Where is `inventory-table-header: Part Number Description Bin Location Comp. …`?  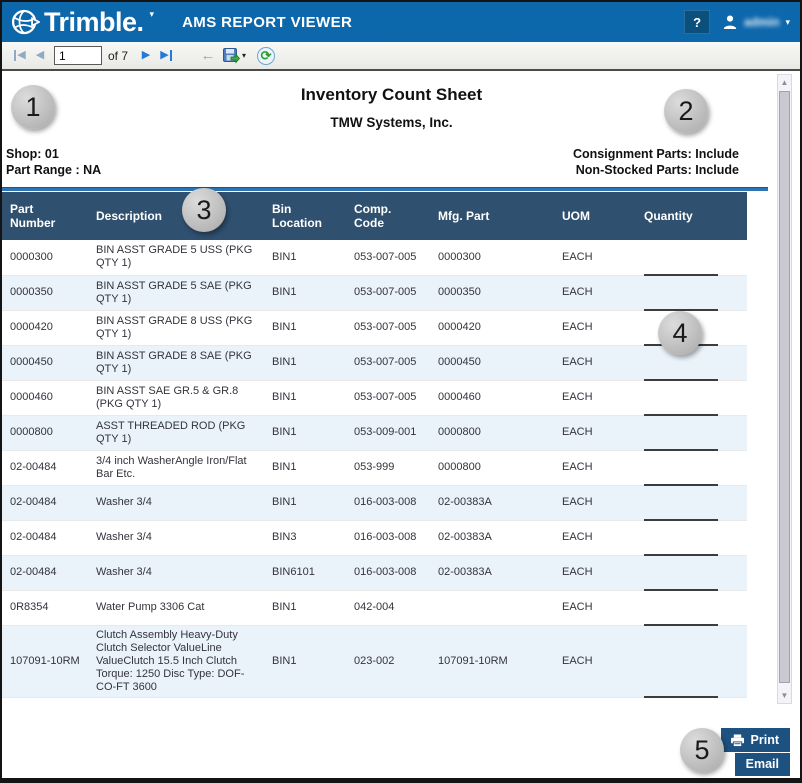
inventory-table-header: Part Number Description Bin Location Comp. … is located at coordinates (374, 216).